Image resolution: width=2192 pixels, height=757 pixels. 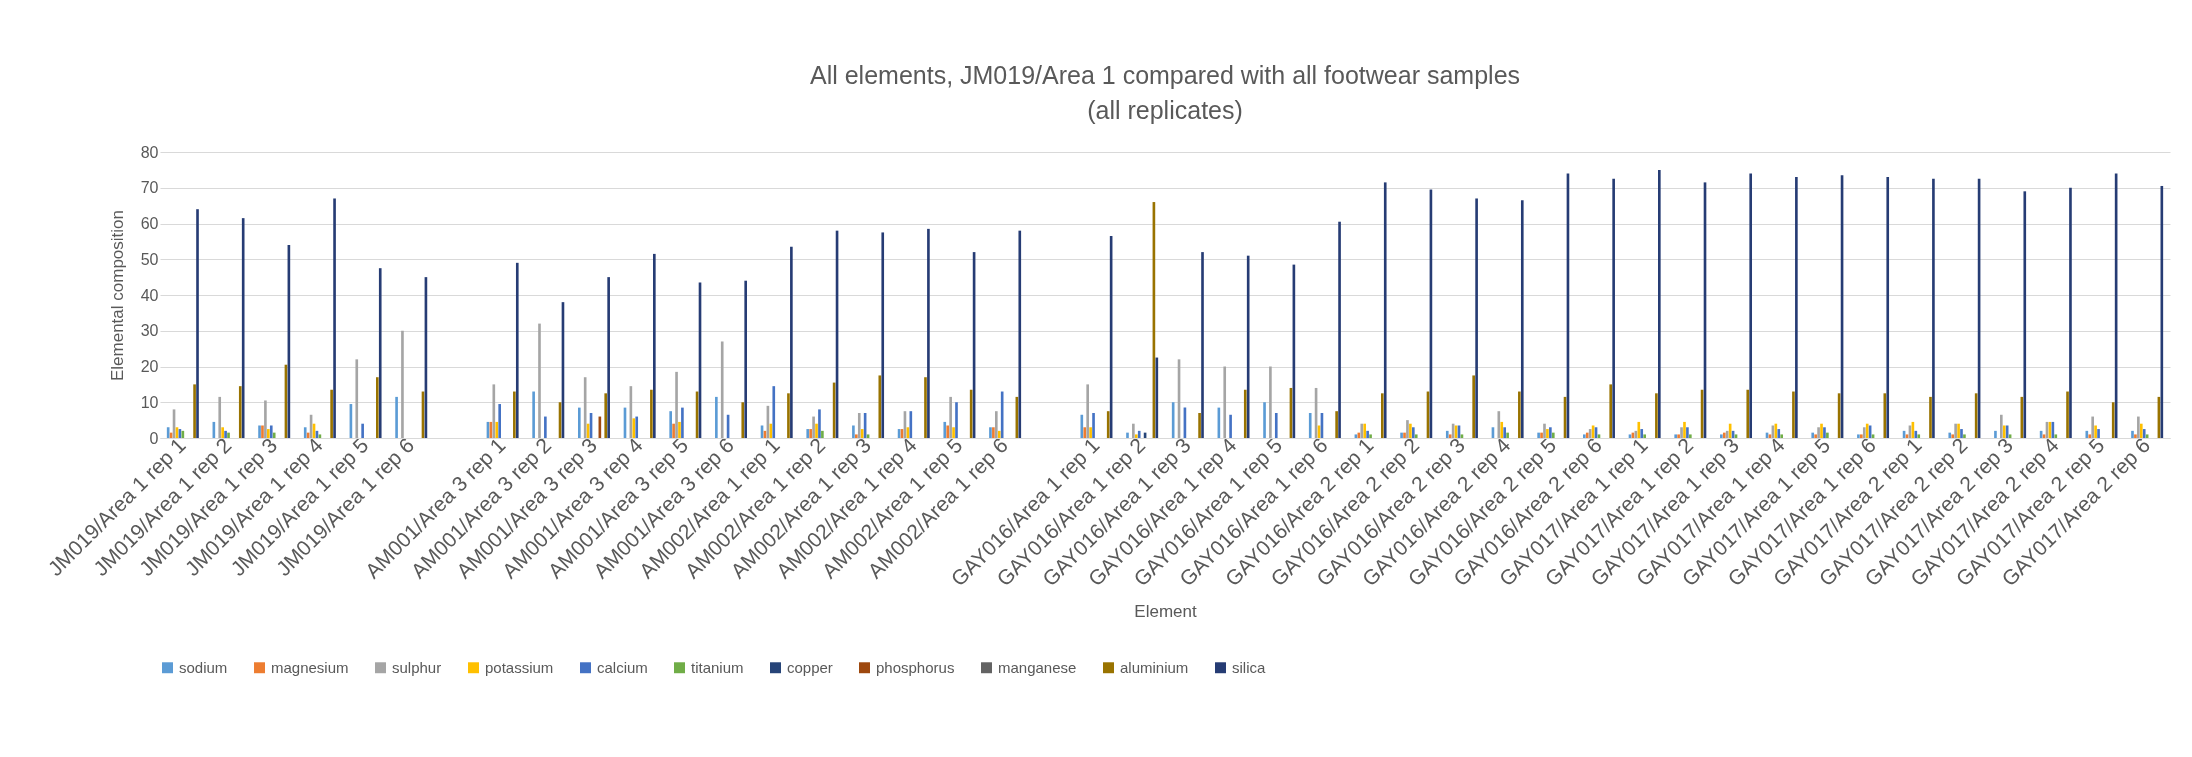 I want to click on legend-label: sulphur, so click(x=417, y=667).